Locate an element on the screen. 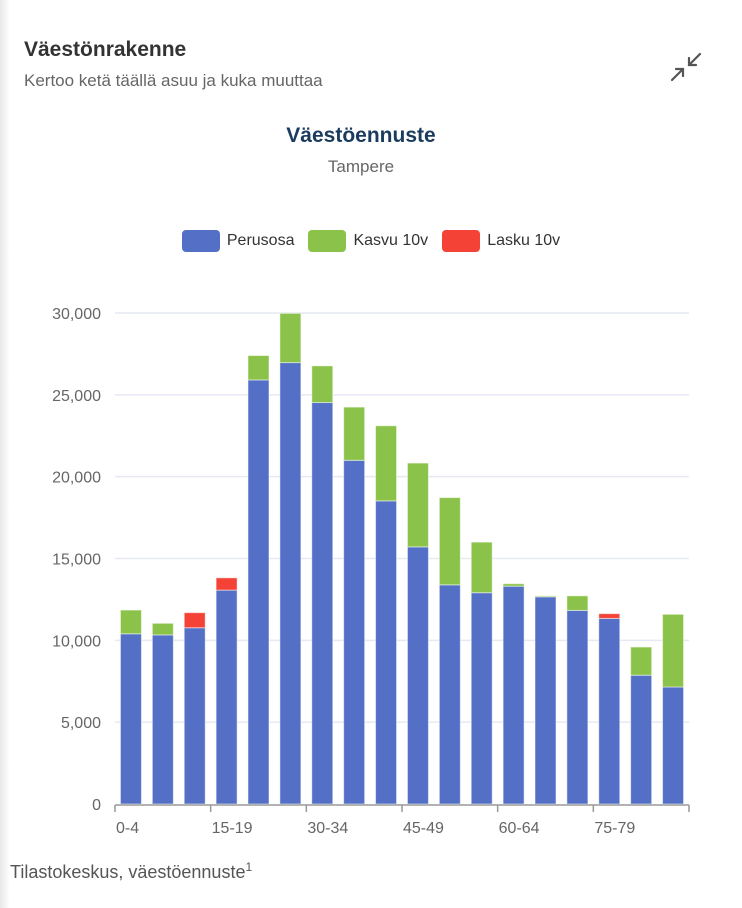 The height and width of the screenshot is (908, 742). chart-title: Väestöennuste is located at coordinates (361, 135).